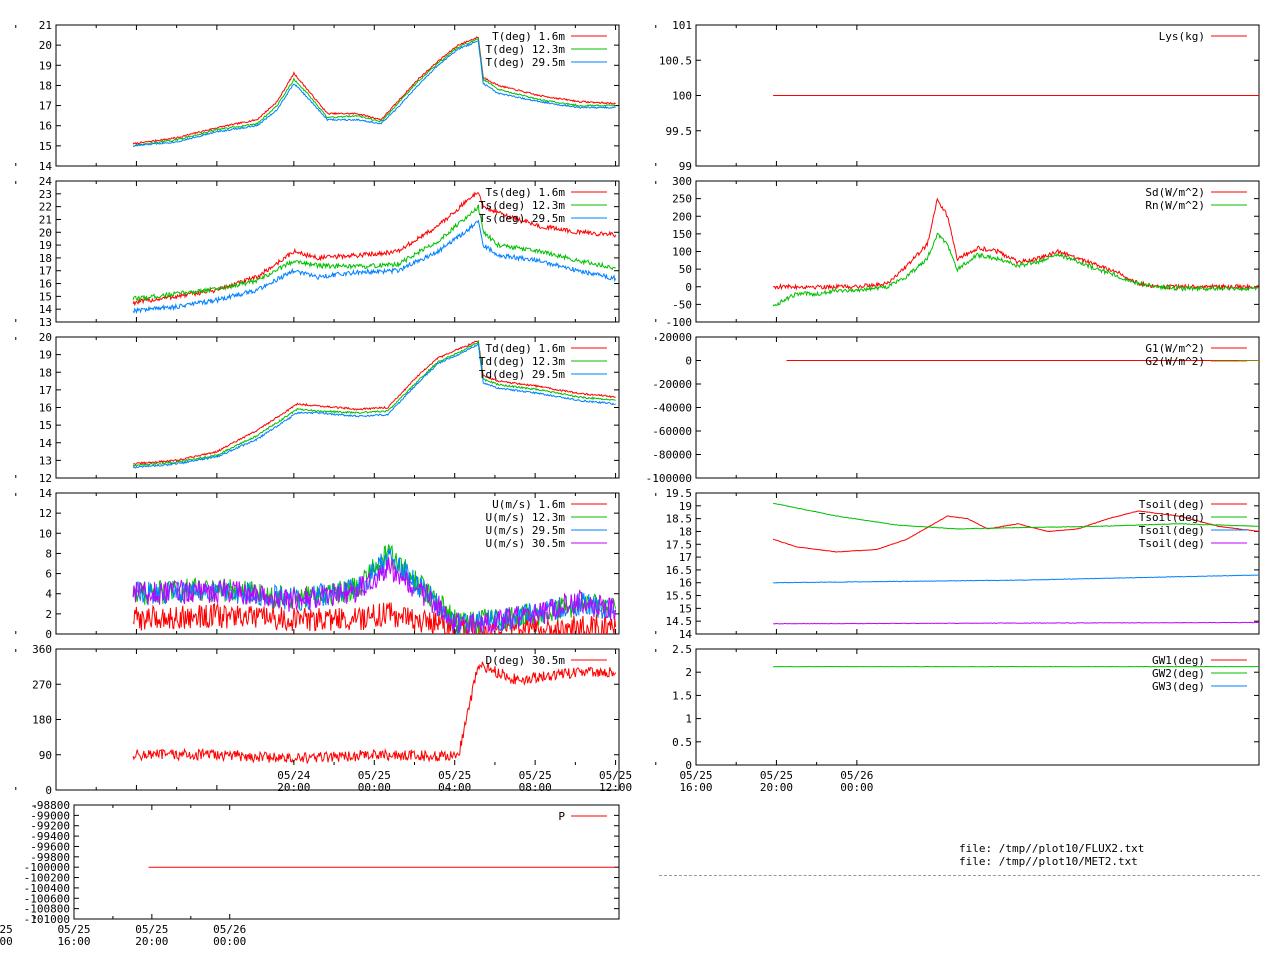  Describe the element at coordinates (45, 533) in the screenshot. I see `y-tick-label: 10` at that location.